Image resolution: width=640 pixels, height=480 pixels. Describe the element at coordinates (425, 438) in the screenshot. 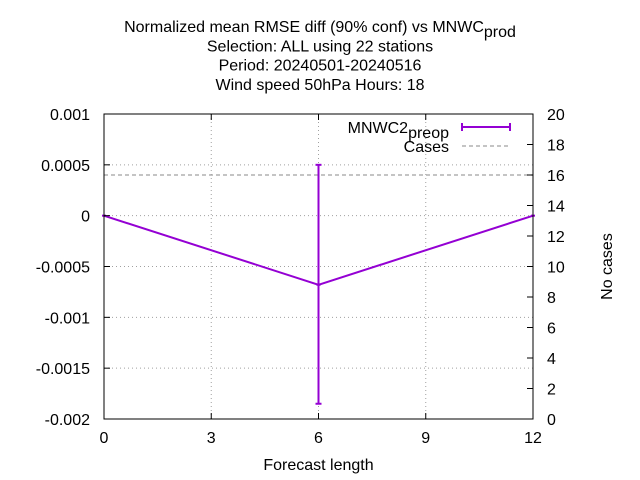

I see `x-tick-label: 9` at that location.